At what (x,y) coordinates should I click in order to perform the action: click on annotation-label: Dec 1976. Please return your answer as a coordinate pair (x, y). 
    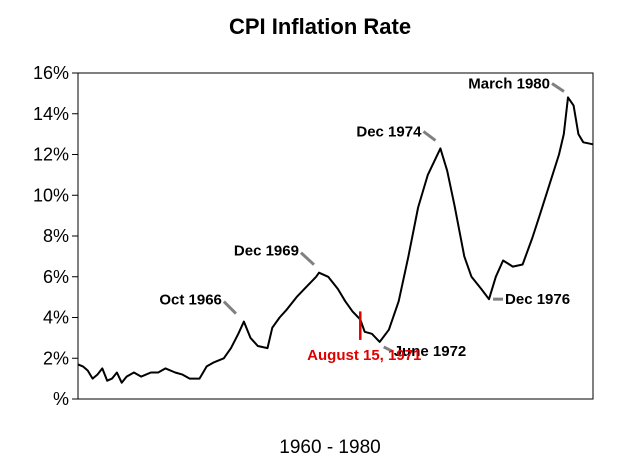
    Looking at the image, I should click on (537, 299).